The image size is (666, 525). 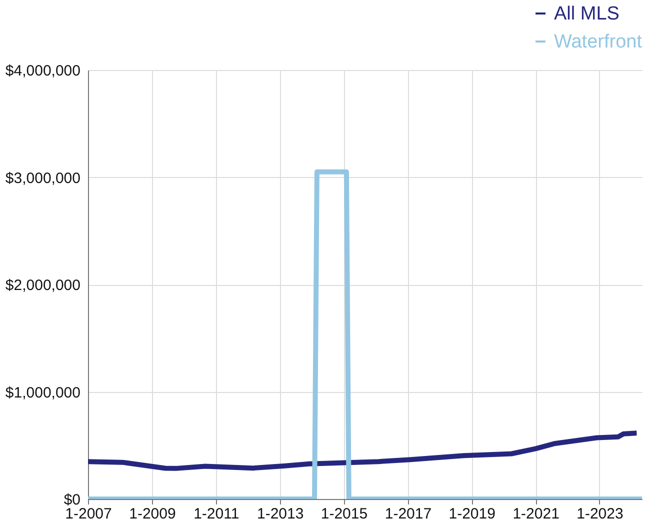 What do you see at coordinates (42, 285) in the screenshot?
I see `y-tick-label: $2,000,000` at bounding box center [42, 285].